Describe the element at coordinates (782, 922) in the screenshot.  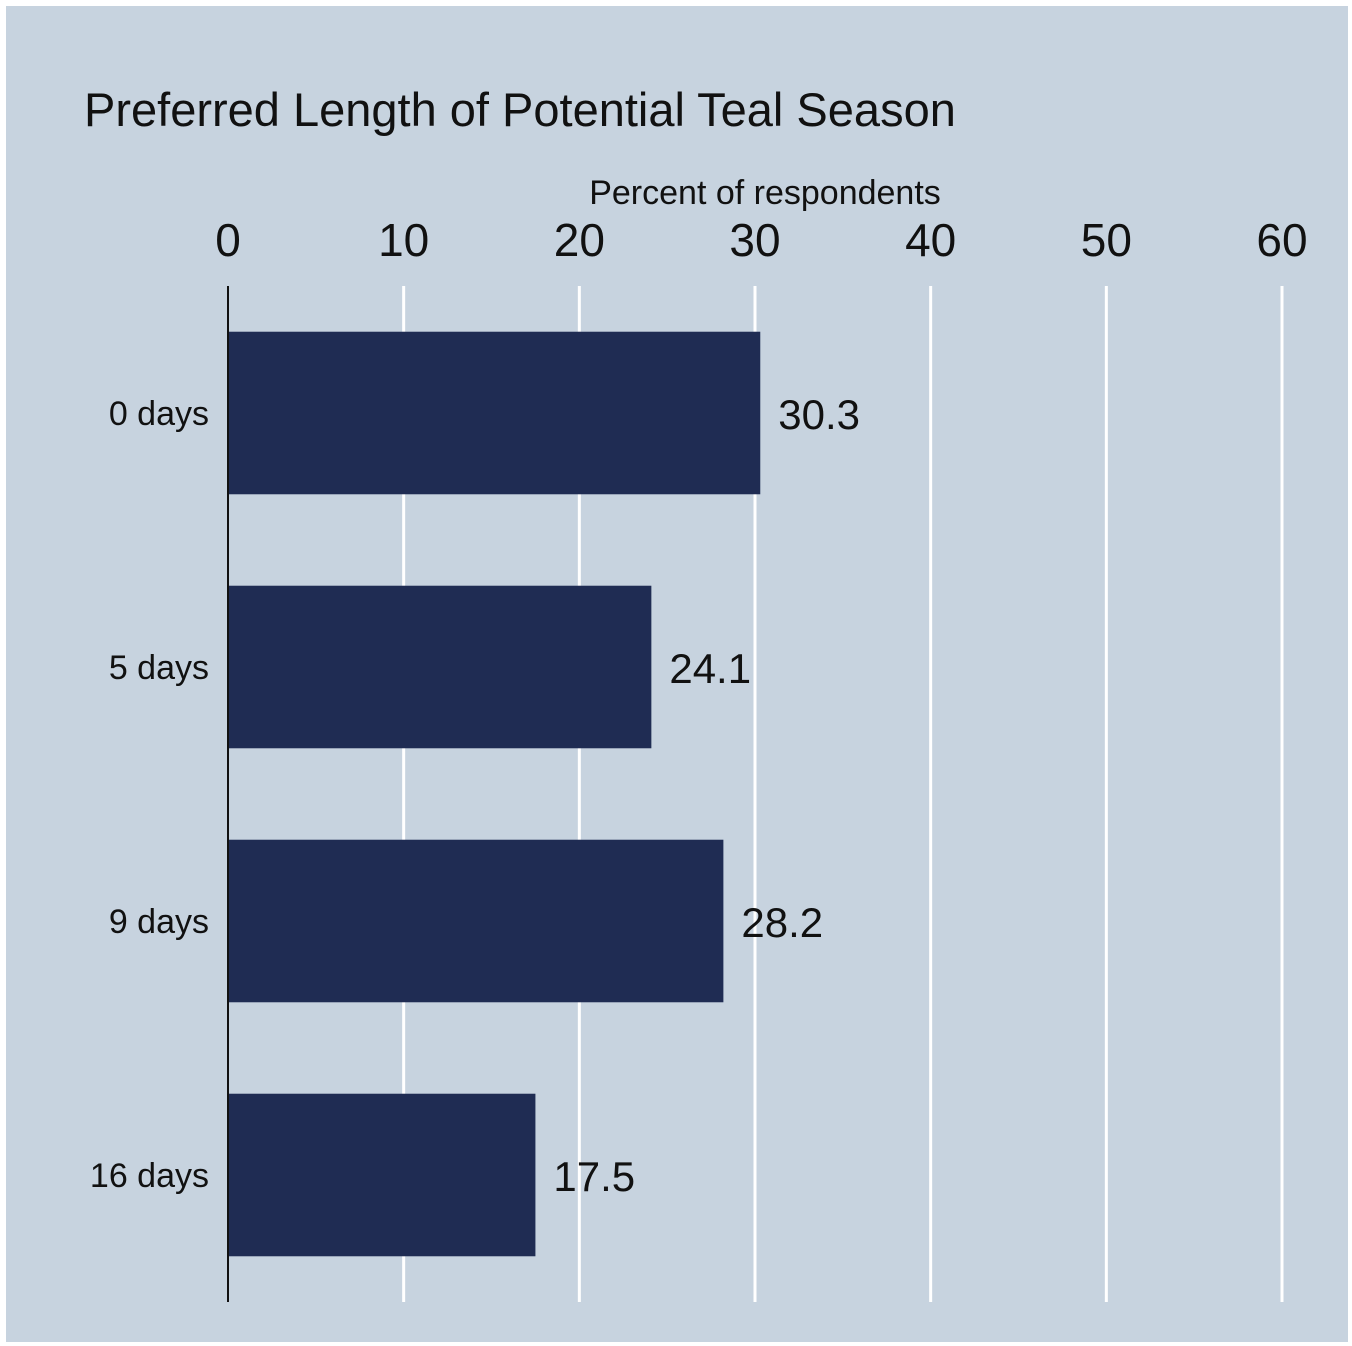
I see `data-label: 28.2` at that location.